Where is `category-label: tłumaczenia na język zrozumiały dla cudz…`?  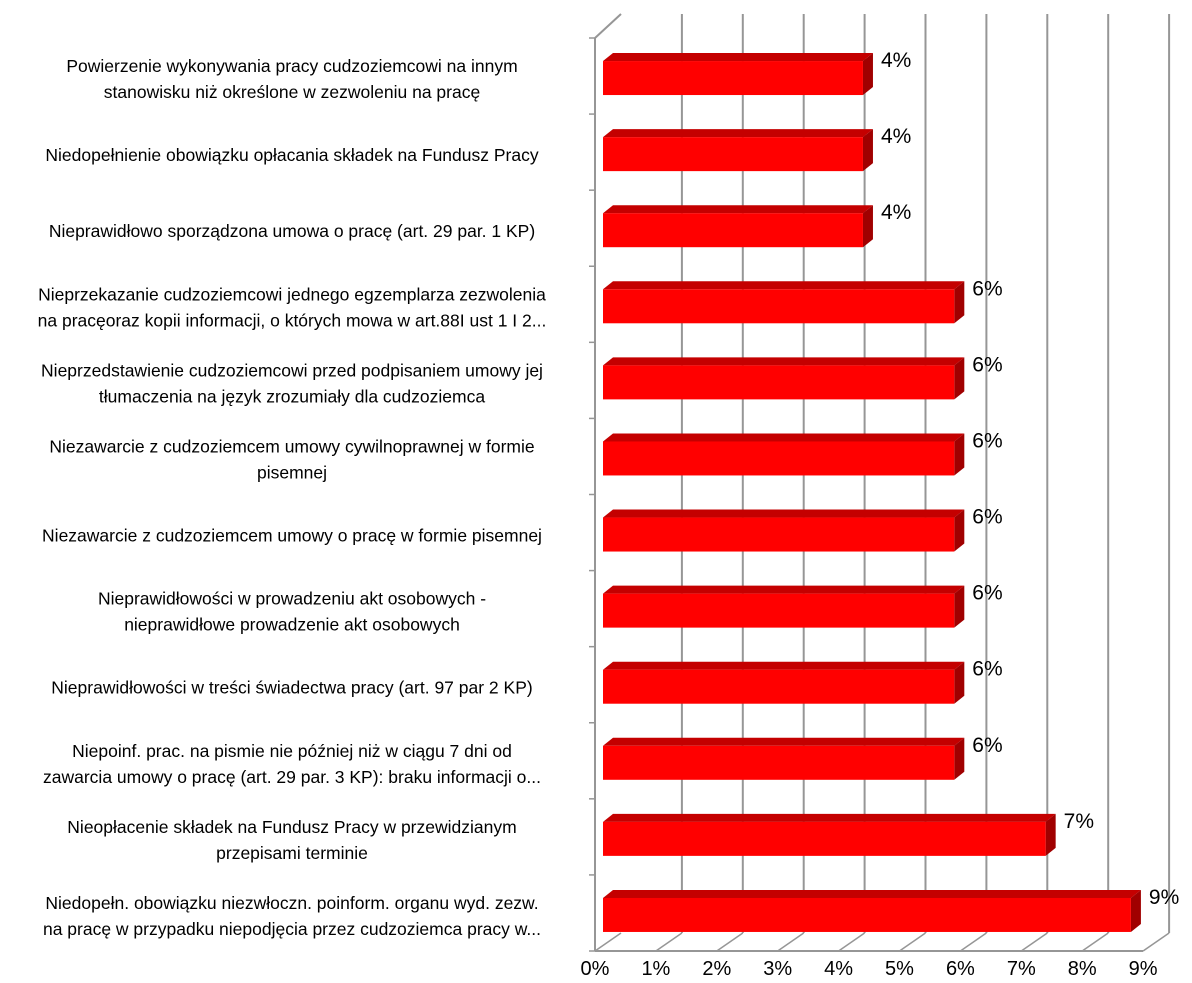 category-label: tłumaczenia na język zrozumiały dla cudz… is located at coordinates (292, 396).